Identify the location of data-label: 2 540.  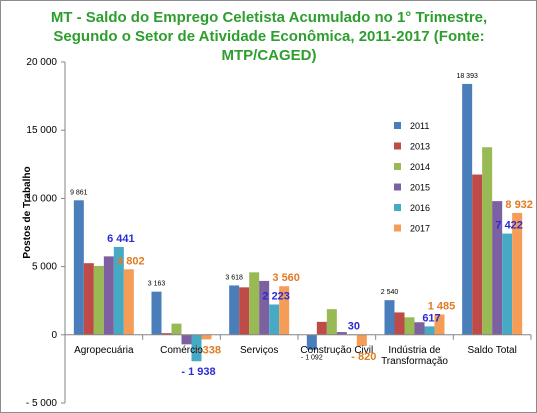
(390, 292).